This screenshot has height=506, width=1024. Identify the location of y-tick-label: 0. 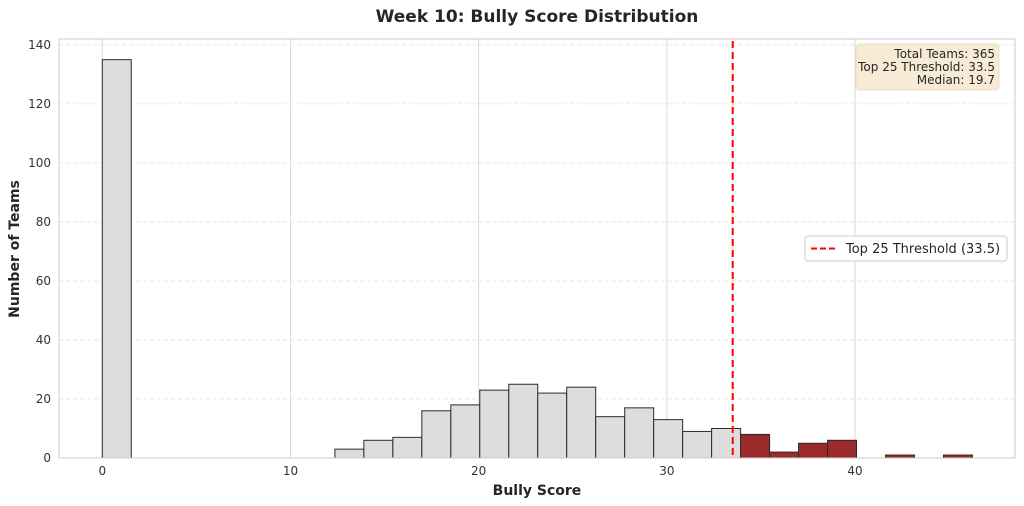
(47, 458).